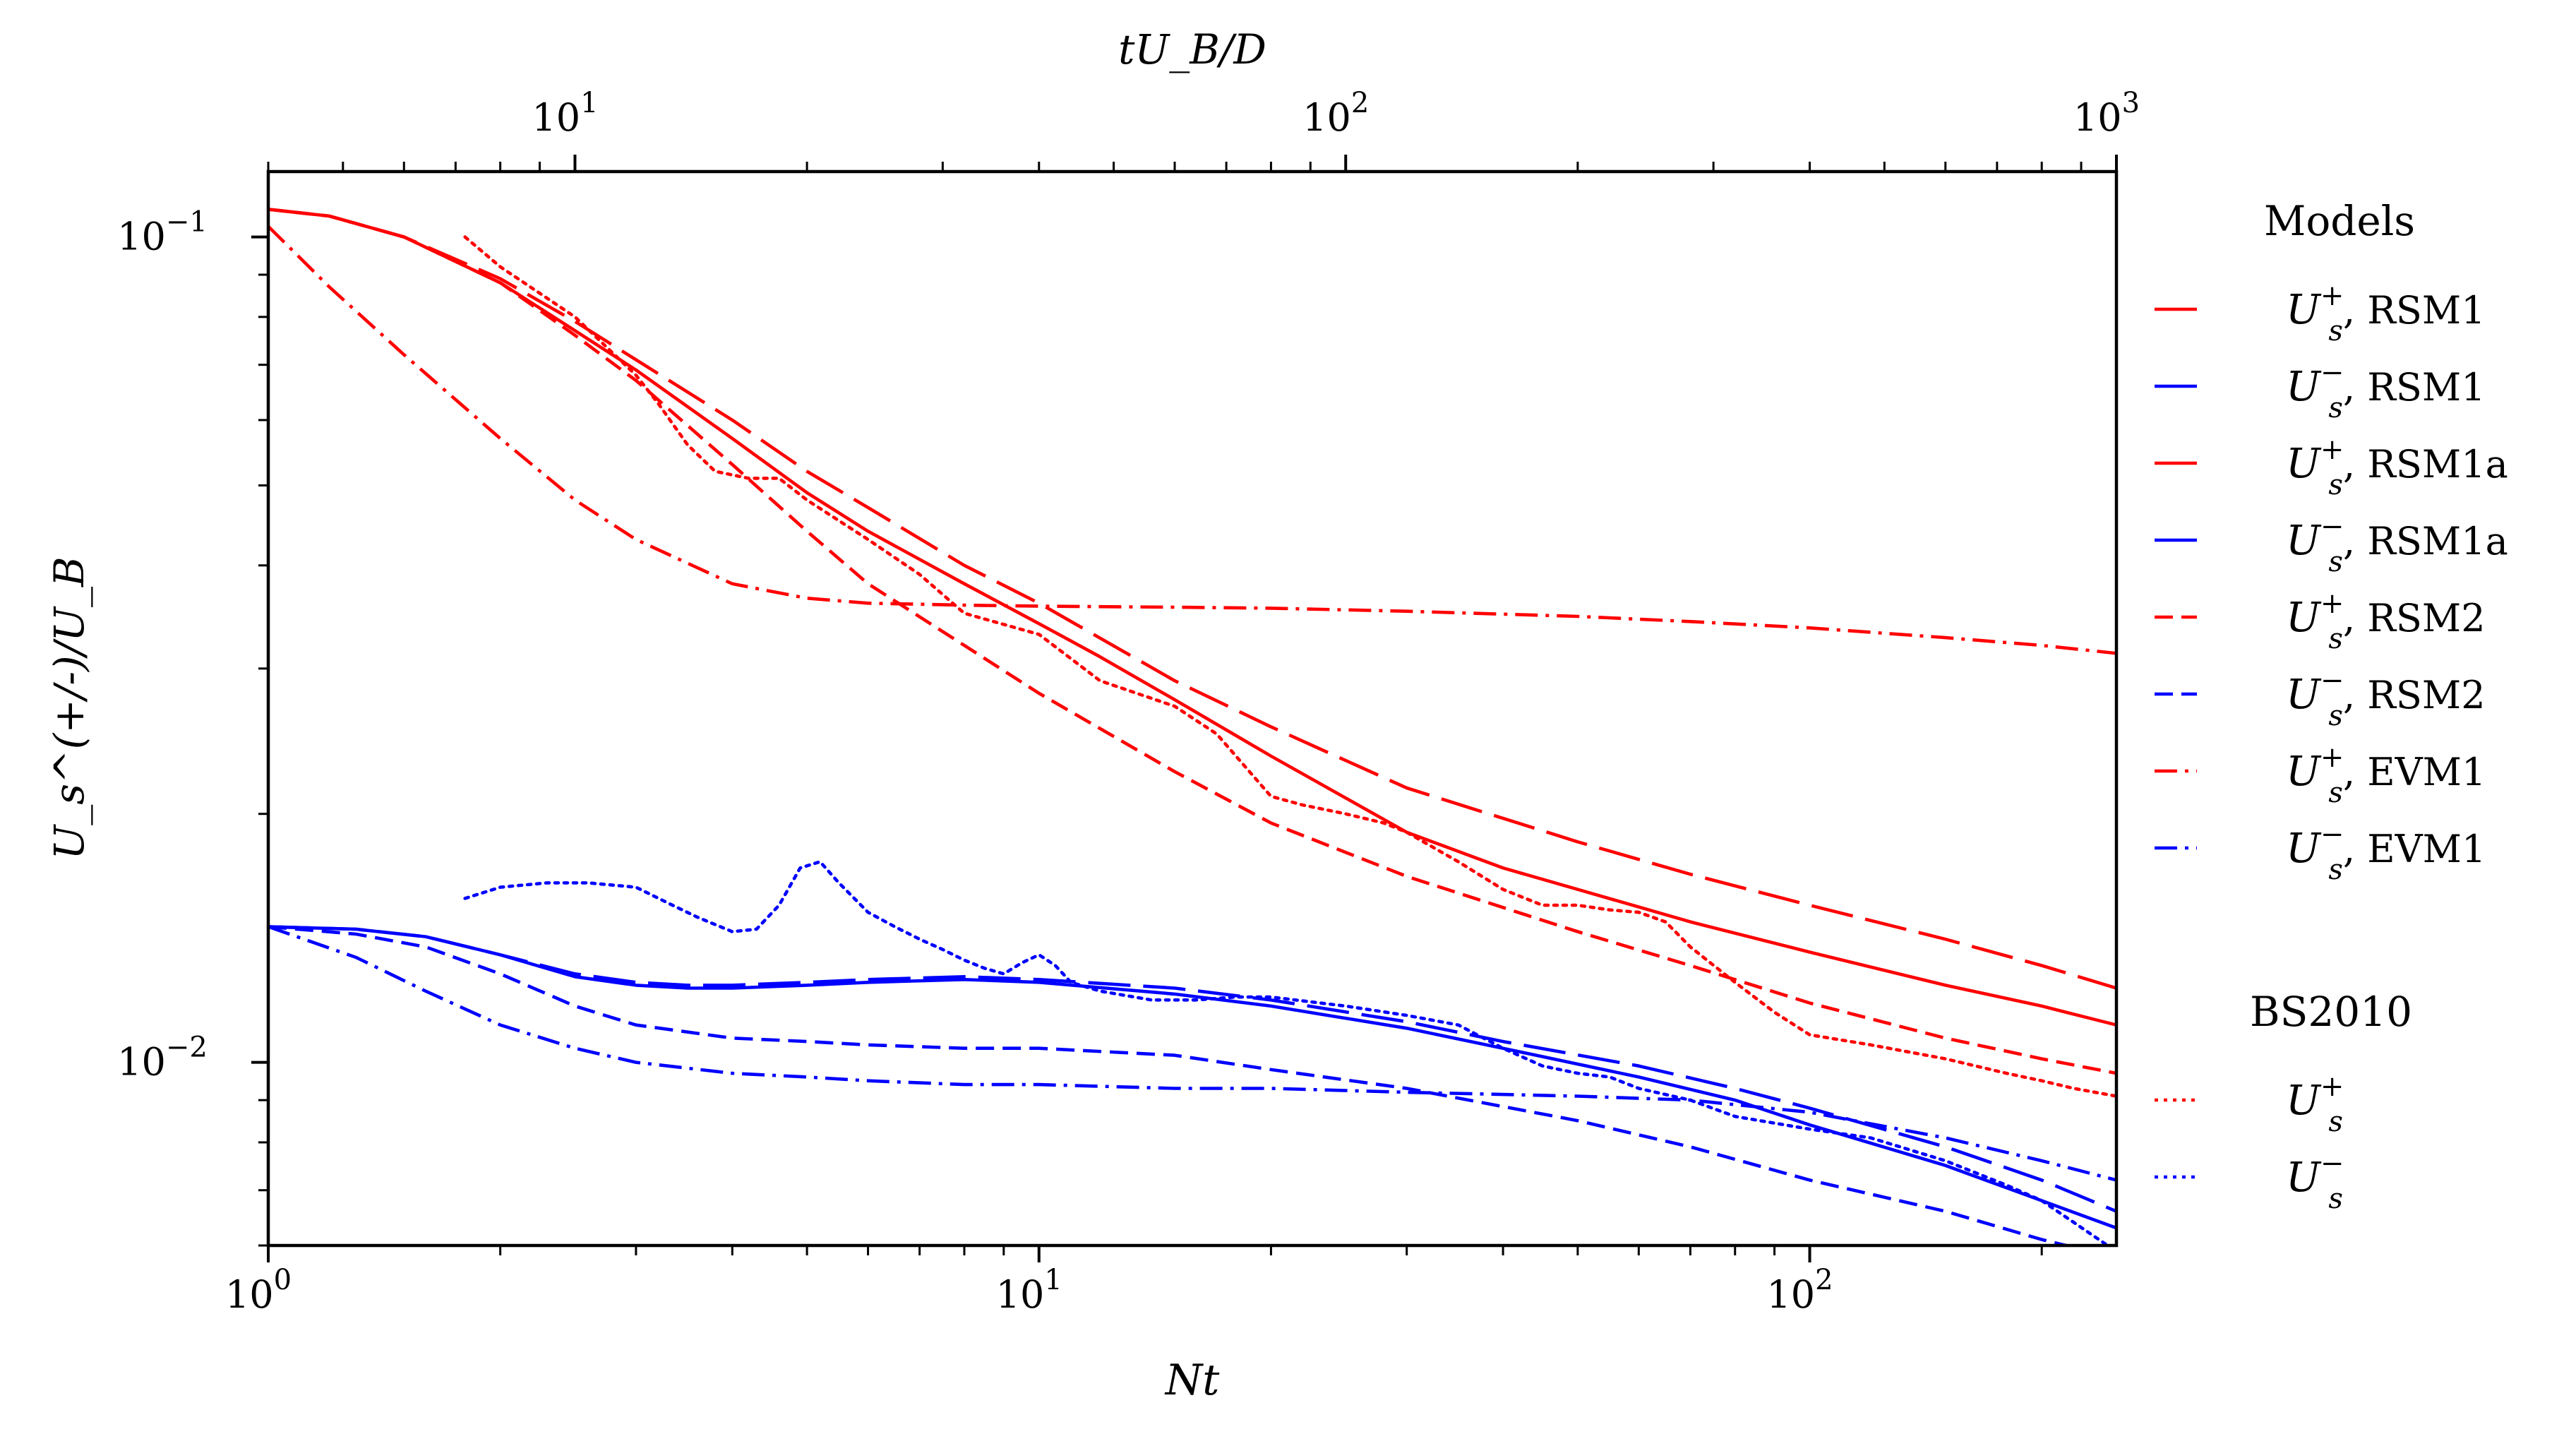 This screenshot has height=1434, width=2576. Describe the element at coordinates (2386, 621) in the screenshot. I see `legend-label-u-s-rsm2: U+ s, RSM2` at that location.